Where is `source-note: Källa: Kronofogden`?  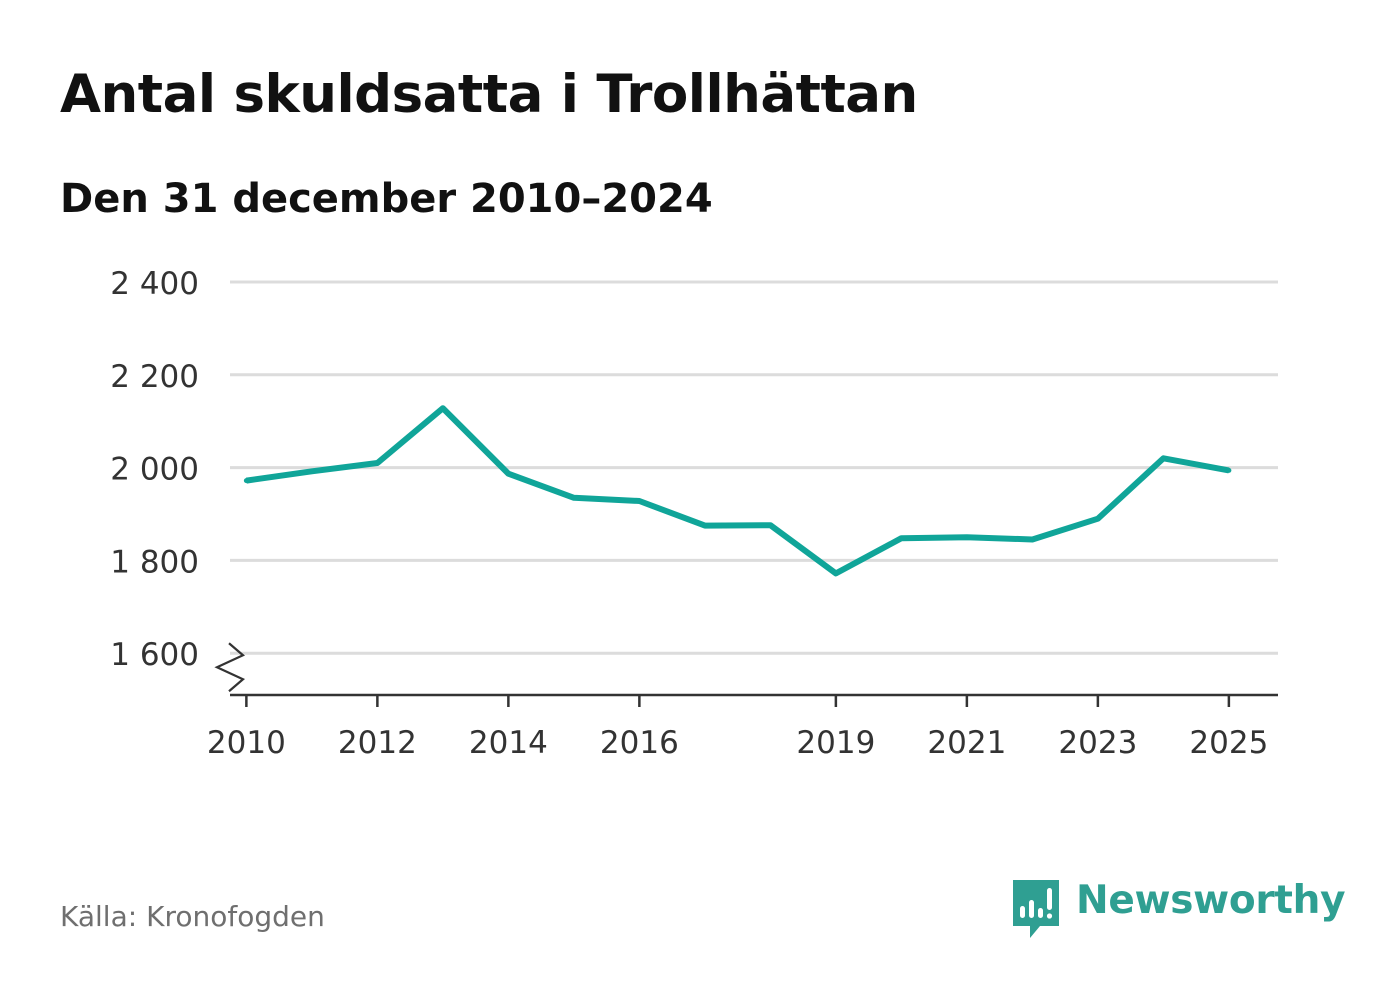 source-note: Källa: Kronofogden is located at coordinates (192, 916).